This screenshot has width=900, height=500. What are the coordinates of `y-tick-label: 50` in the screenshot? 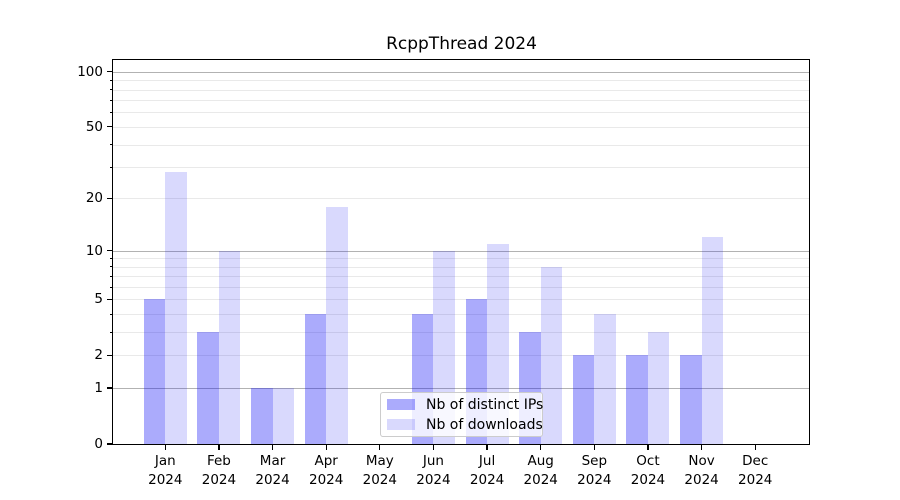 It's located at (94, 126).